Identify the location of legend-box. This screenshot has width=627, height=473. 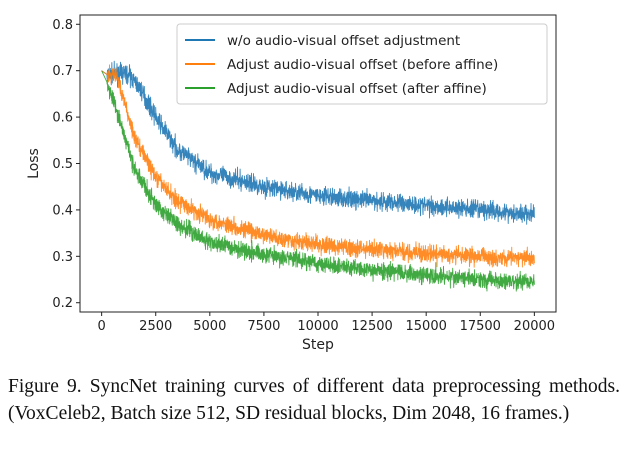
(362, 64).